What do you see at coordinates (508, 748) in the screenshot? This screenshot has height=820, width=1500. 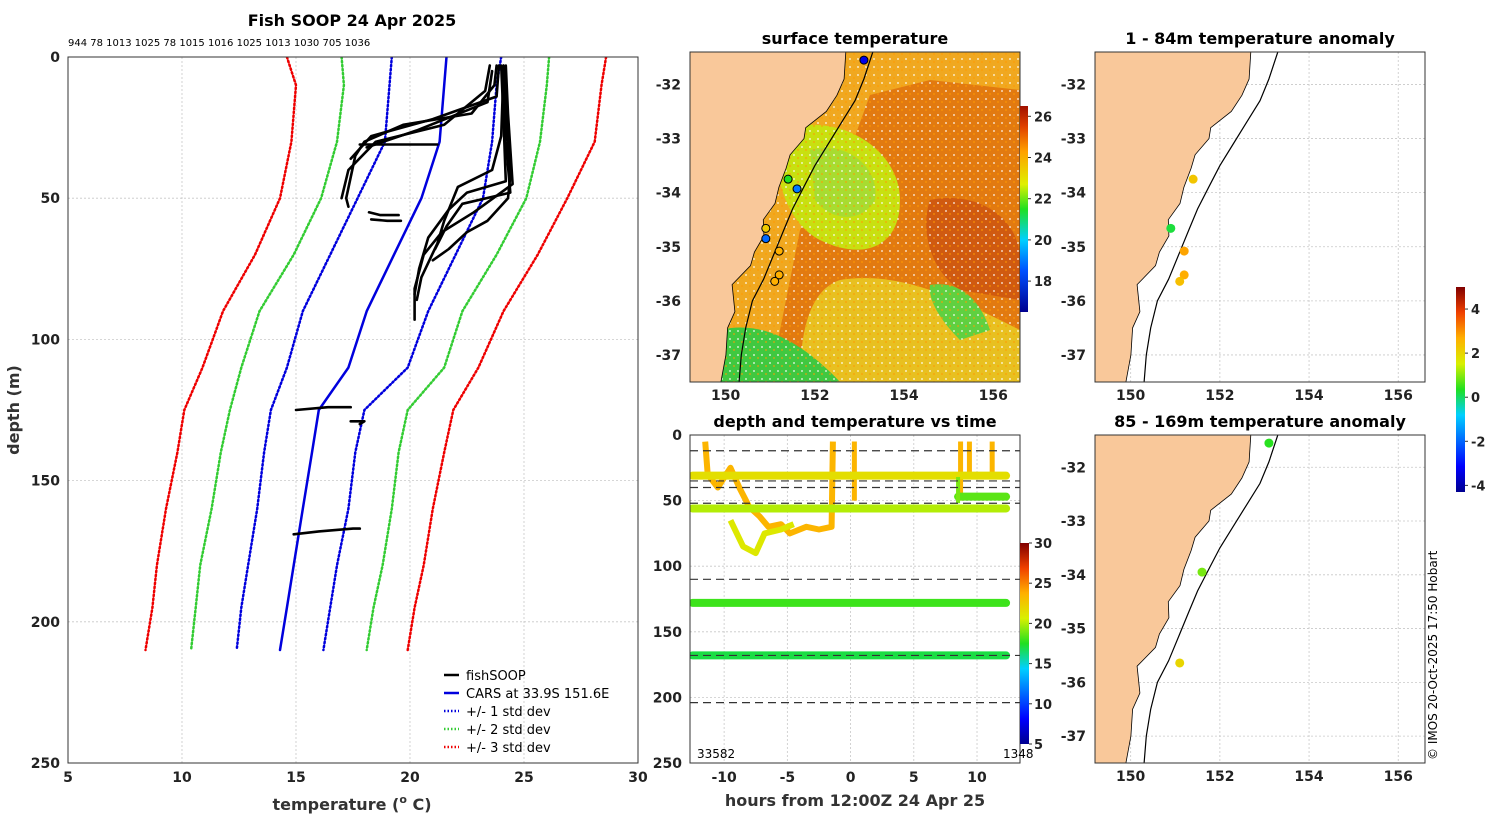 I see `legend-3std: +/- 3 std dev` at bounding box center [508, 748].